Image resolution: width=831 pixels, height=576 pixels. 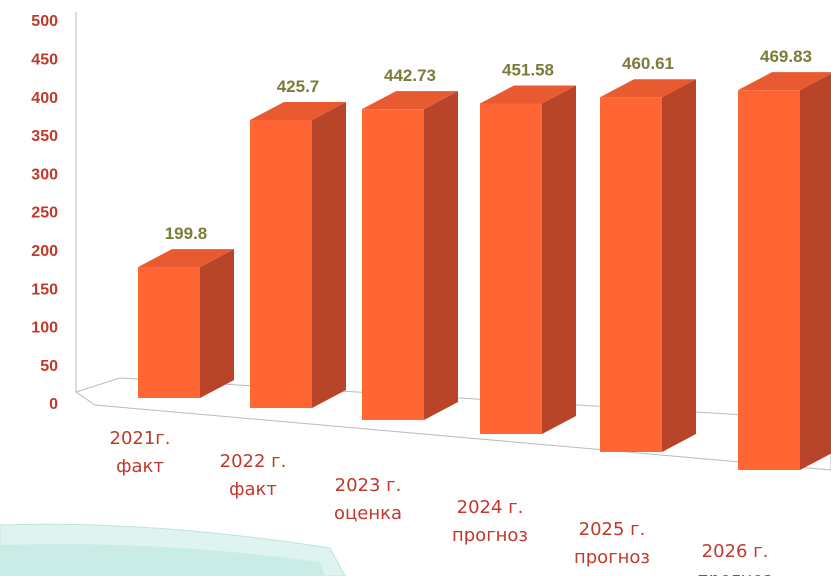 I want to click on y-tick-label: 250, so click(x=44, y=213).